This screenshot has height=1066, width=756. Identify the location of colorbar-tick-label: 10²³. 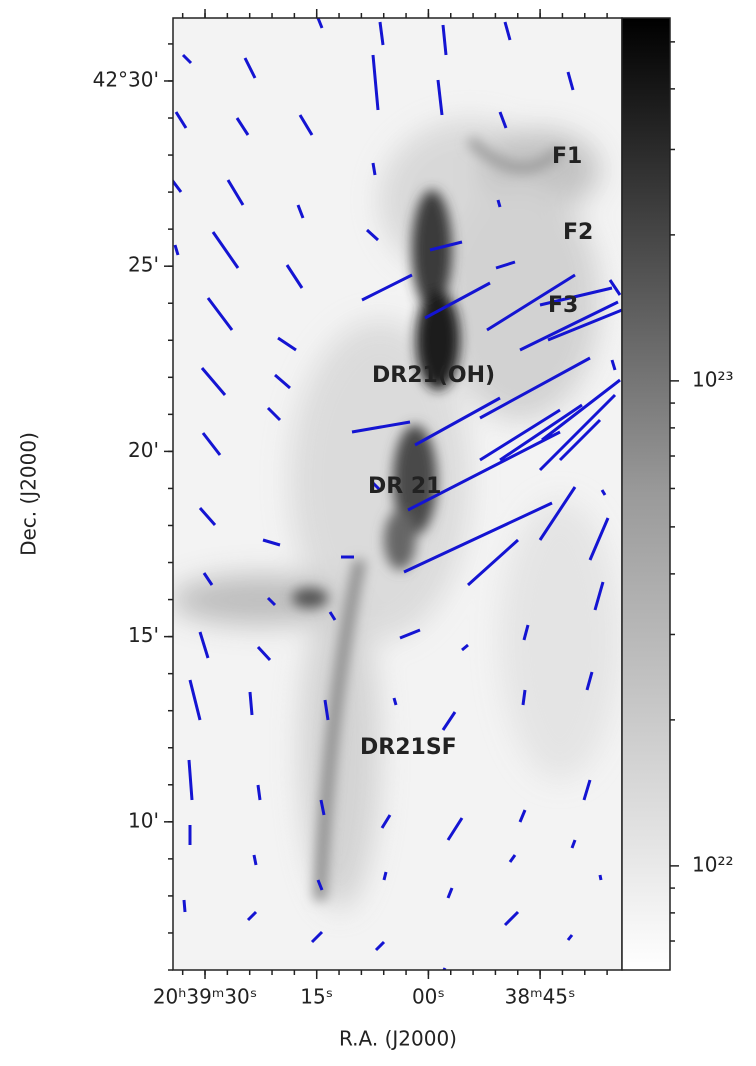
(712, 379).